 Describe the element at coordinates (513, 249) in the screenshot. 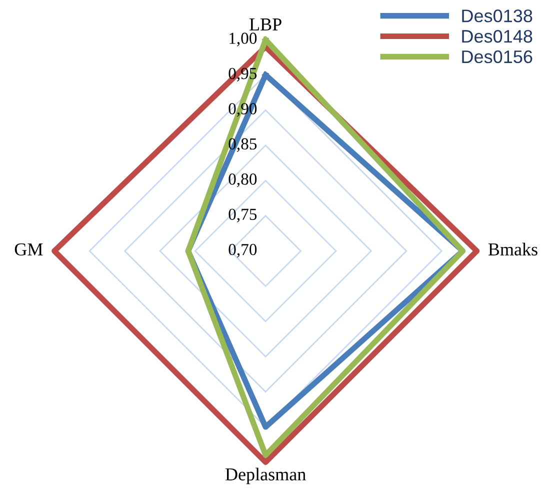

I see `spoke-label: Bmaks` at that location.